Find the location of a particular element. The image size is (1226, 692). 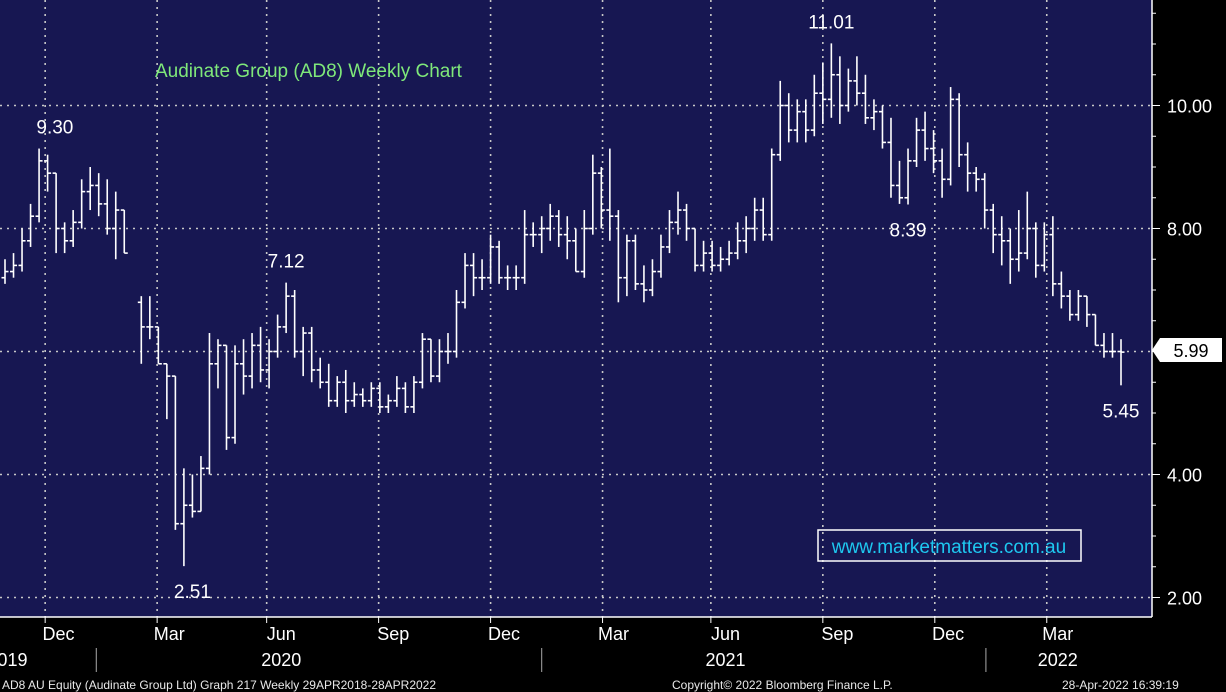

x-year-label: 2021 is located at coordinates (725, 660).